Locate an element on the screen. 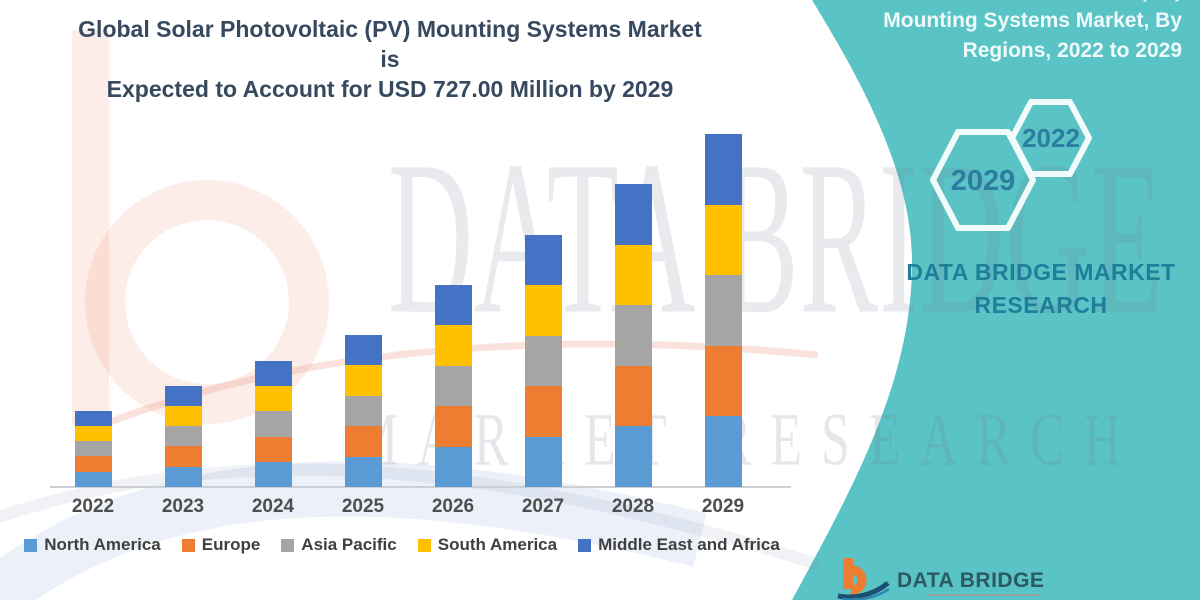 Image resolution: width=1200 pixels, height=600 pixels. footer-brand-underline is located at coordinates (984, 595).